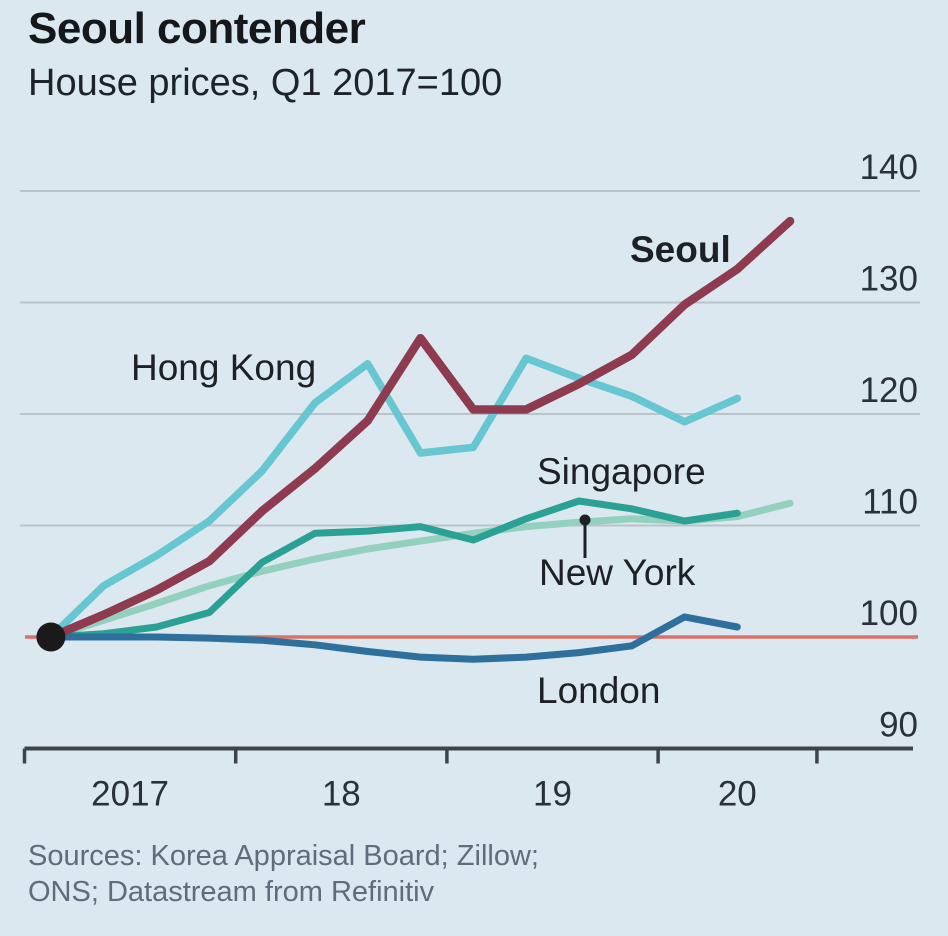 Image resolution: width=948 pixels, height=936 pixels. What do you see at coordinates (737, 794) in the screenshot?
I see `x-tick-label-20: 20` at bounding box center [737, 794].